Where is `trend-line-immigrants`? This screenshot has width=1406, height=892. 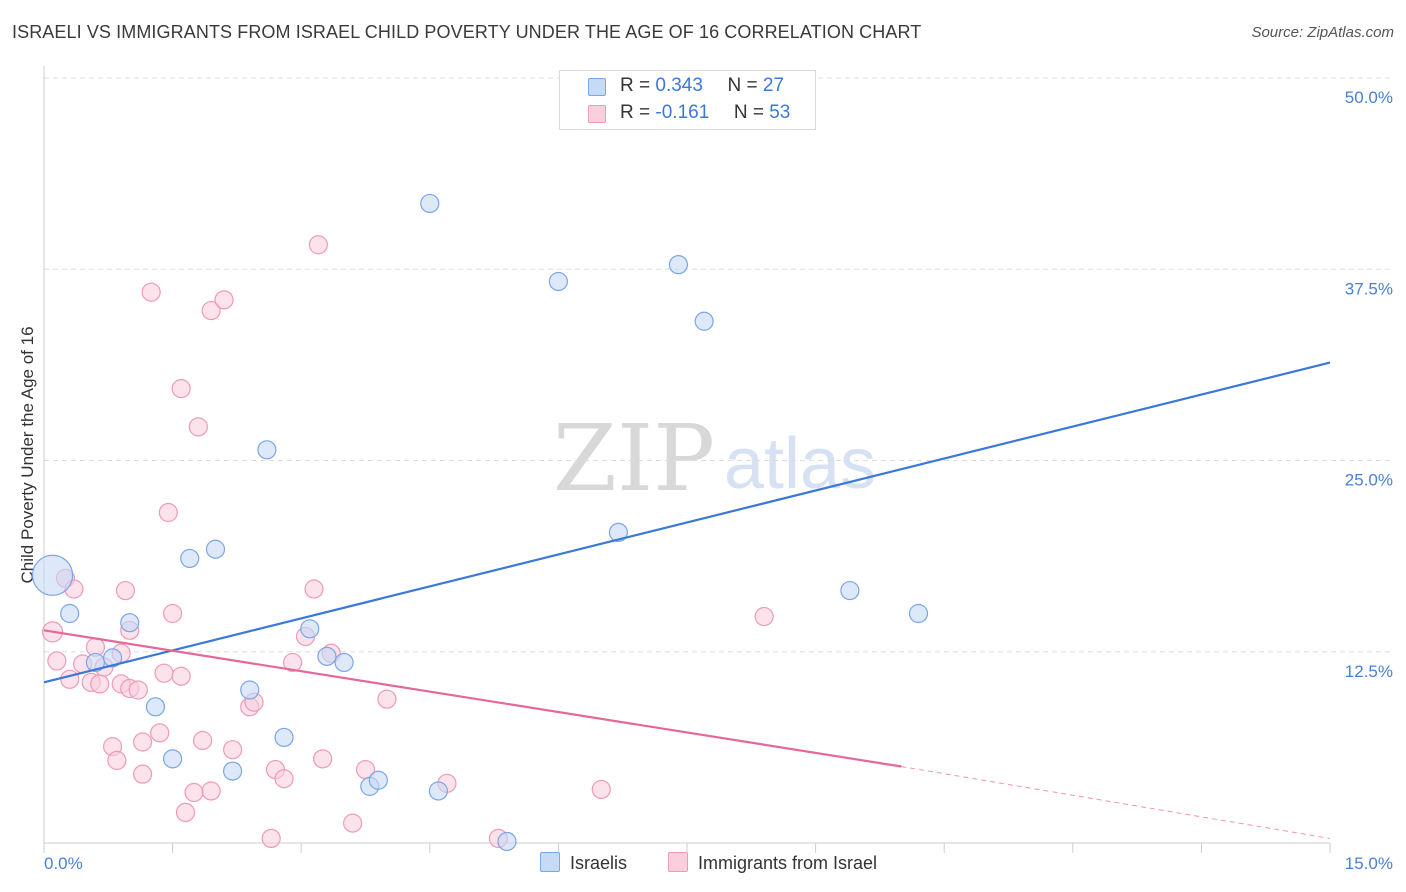
trend-line-immigrants is located at coordinates (472, 698).